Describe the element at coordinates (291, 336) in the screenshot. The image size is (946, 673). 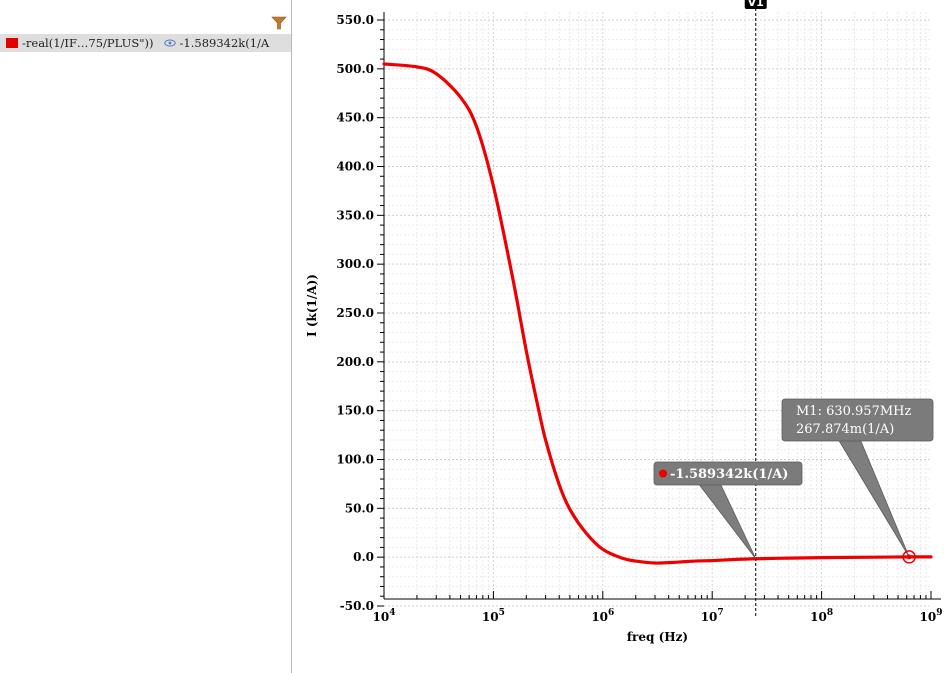
I see `pane-divider` at that location.